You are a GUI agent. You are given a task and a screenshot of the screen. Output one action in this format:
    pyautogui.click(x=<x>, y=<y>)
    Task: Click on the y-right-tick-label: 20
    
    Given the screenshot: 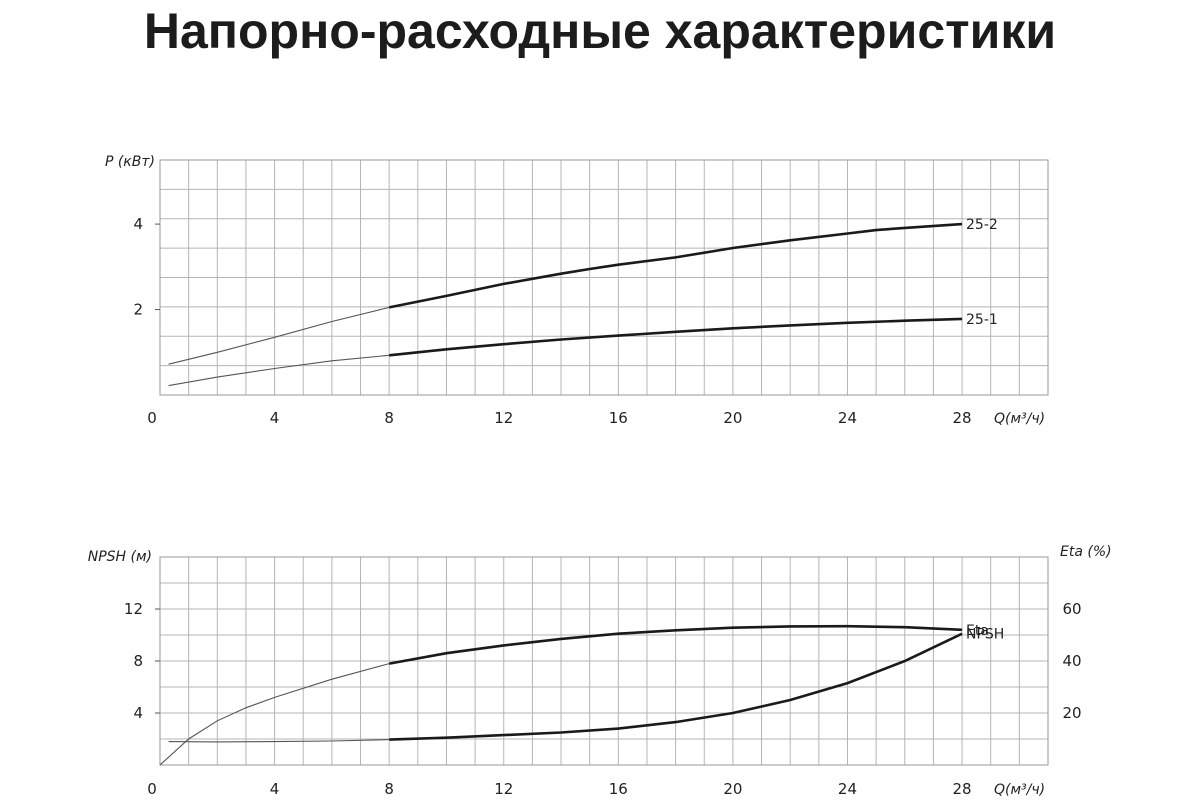 What is the action you would take?
    pyautogui.click(x=1071, y=713)
    